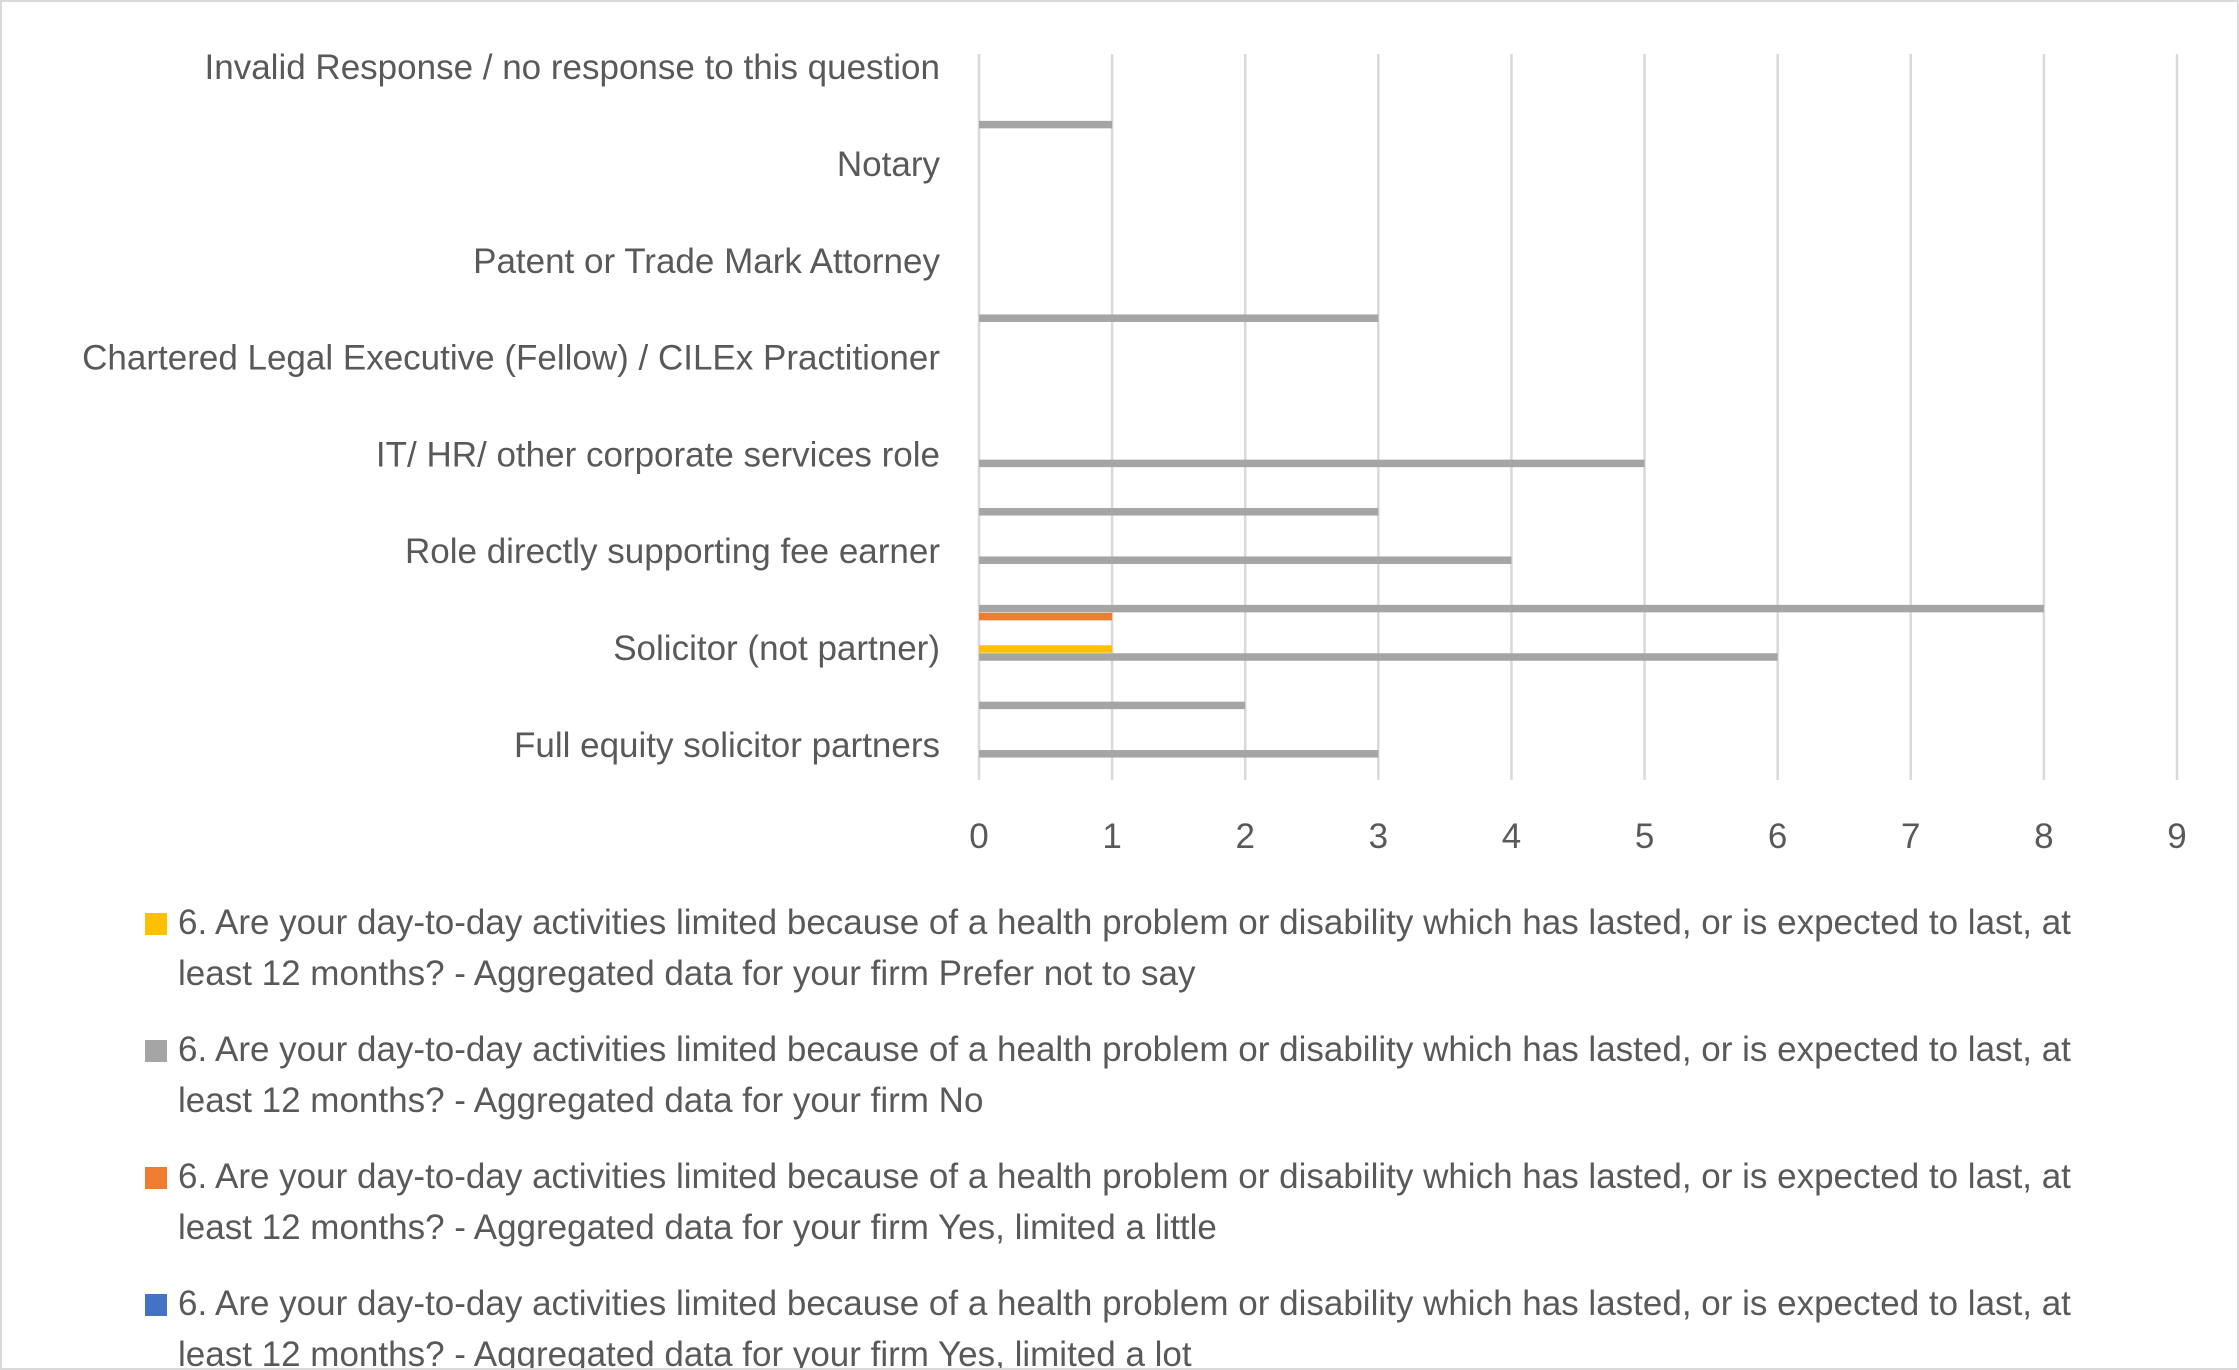  I want to click on x-tick-label-4: 4, so click(1511, 836).